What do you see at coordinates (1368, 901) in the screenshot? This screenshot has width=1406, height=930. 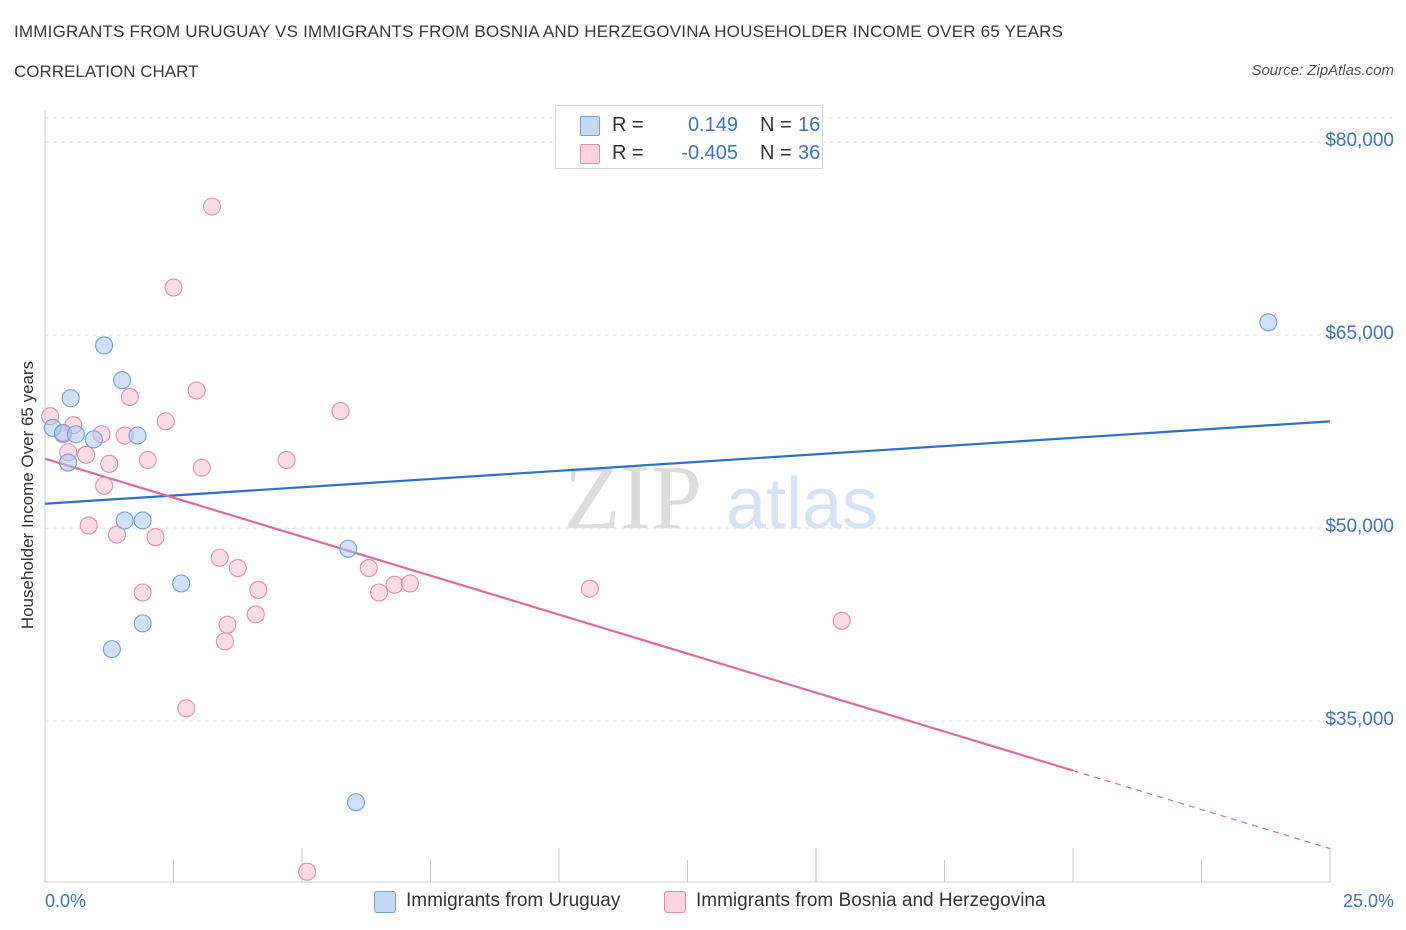 I see `x-tick-max: 25.0%` at bounding box center [1368, 901].